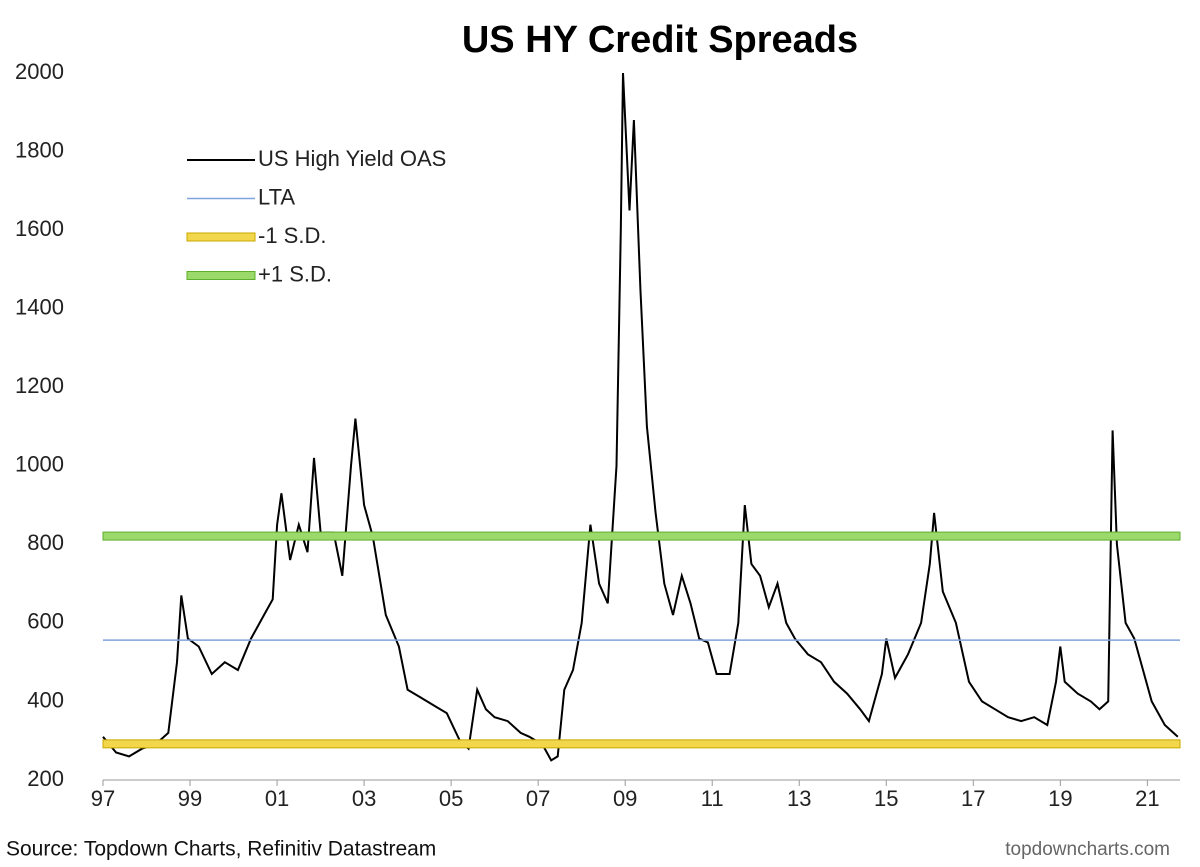 This screenshot has height=867, width=1200. I want to click on x-tick-label: 05, so click(451, 798).